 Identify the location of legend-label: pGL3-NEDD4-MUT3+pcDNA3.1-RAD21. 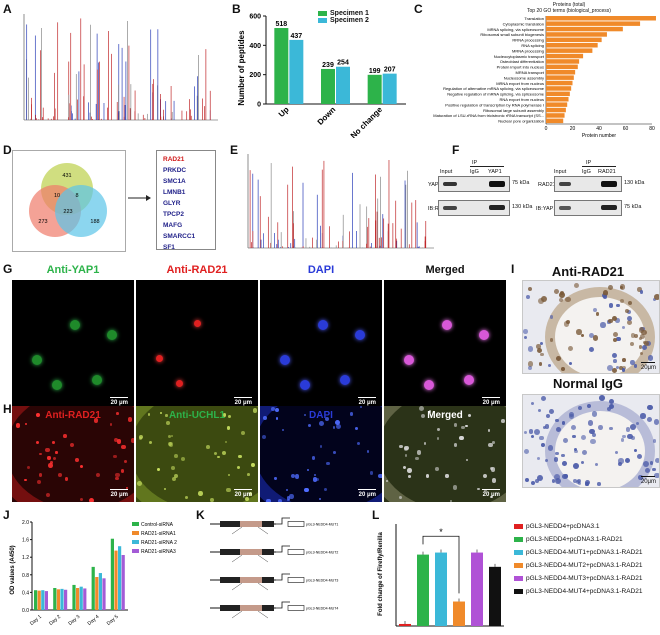
(584, 578).